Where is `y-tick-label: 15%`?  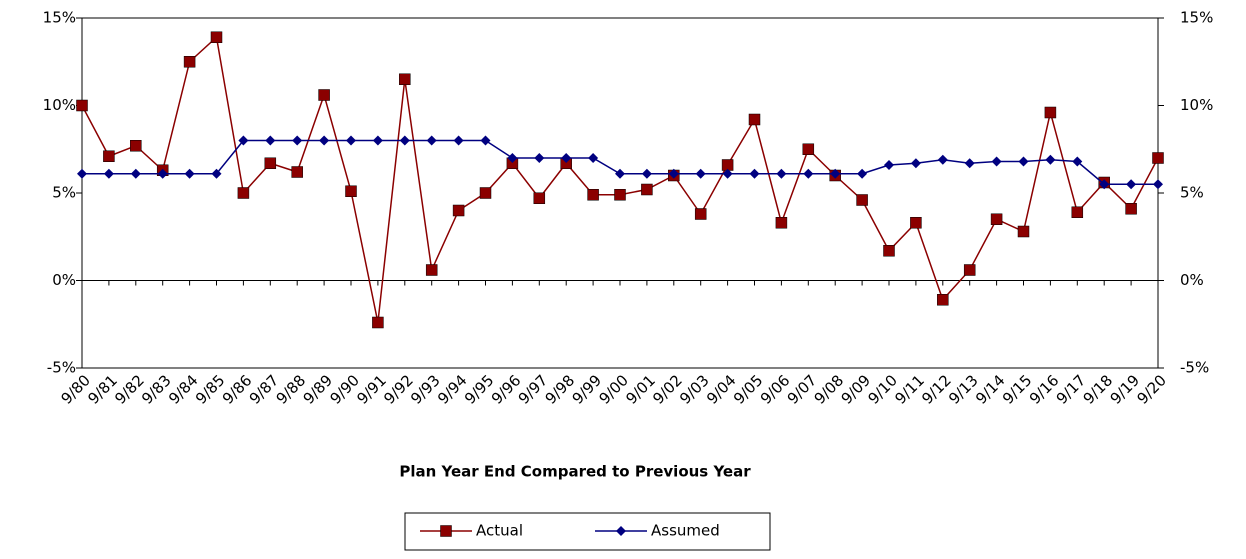 y-tick-label: 15% is located at coordinates (59, 18).